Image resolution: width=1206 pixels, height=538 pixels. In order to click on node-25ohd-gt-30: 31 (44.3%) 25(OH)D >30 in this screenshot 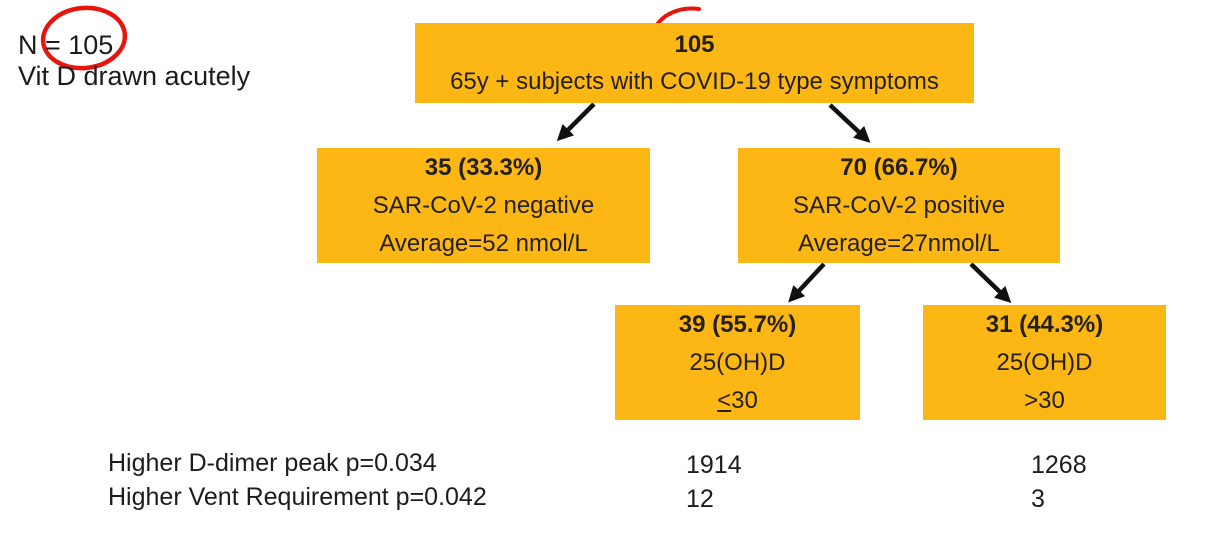, I will do `click(1044, 362)`.